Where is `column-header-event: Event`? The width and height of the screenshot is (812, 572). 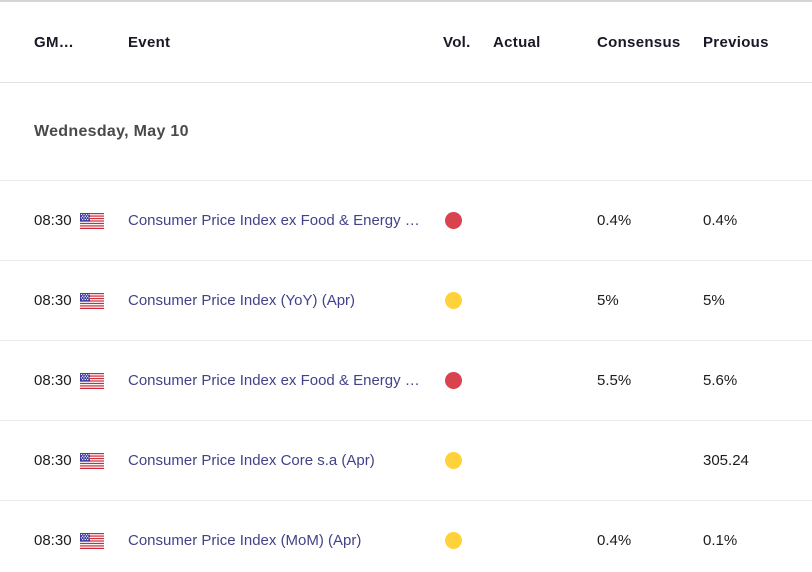
column-header-event: Event is located at coordinates (149, 42).